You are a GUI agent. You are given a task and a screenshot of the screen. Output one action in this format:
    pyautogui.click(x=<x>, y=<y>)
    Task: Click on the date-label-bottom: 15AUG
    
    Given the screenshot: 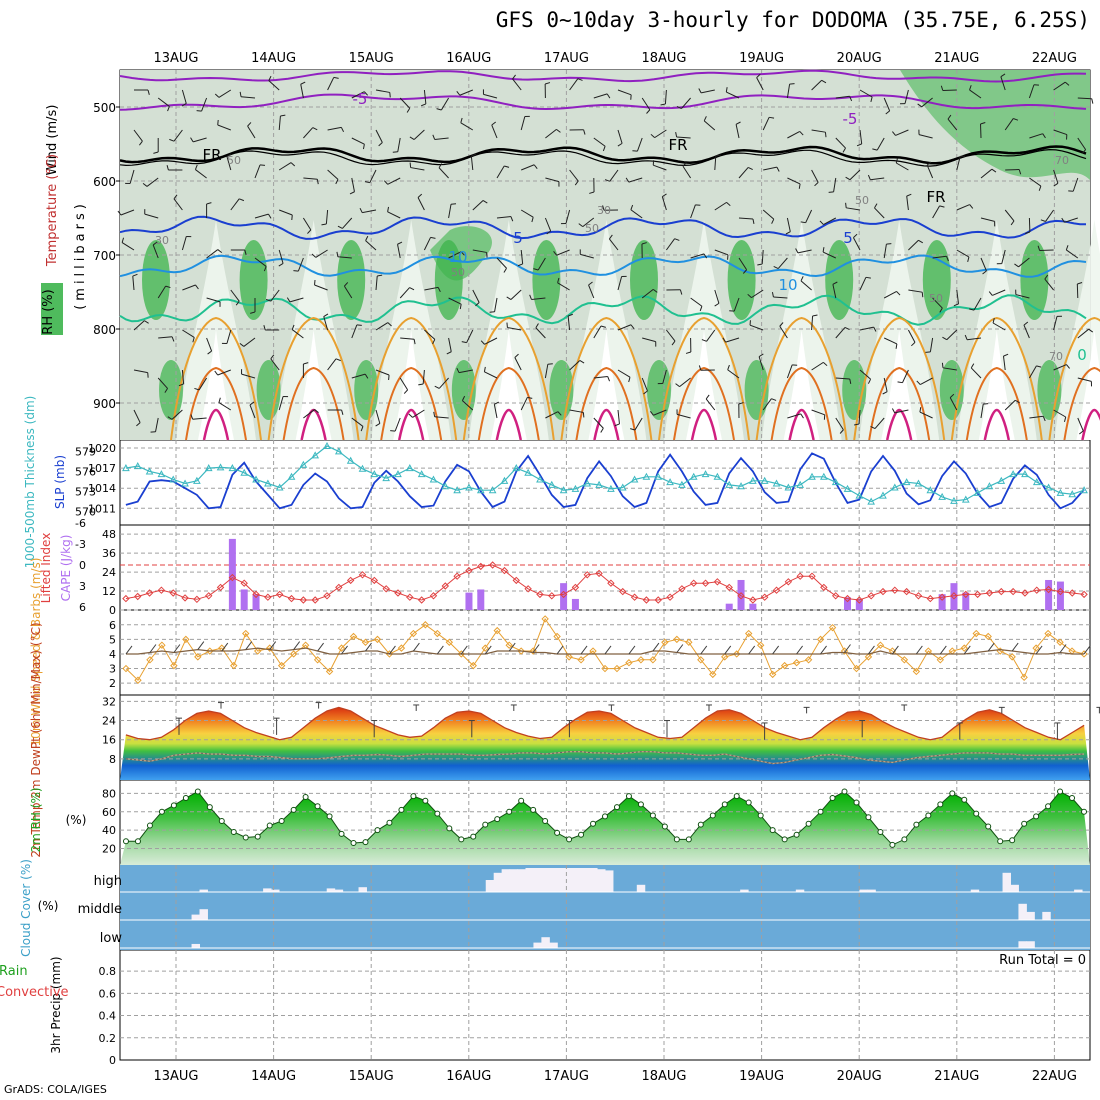 What is the action you would take?
    pyautogui.click(x=371, y=1076)
    